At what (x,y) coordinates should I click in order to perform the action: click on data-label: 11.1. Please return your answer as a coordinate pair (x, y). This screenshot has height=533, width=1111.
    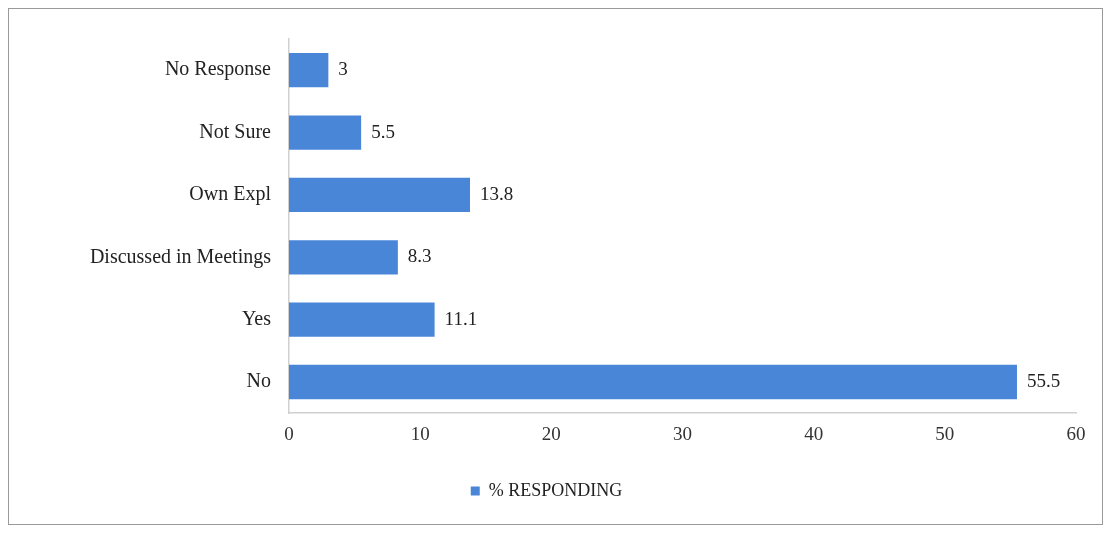
    Looking at the image, I should click on (461, 318).